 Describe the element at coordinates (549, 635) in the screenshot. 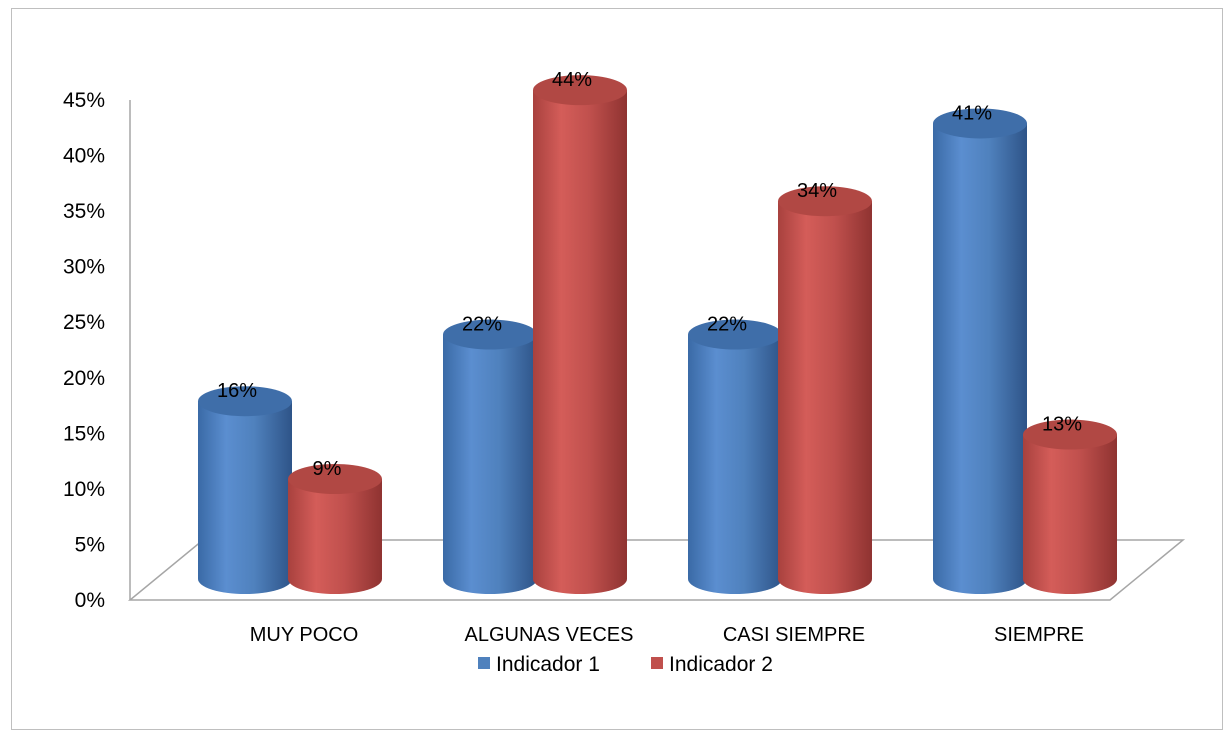

I see `x-category-label-algunas-veces: ALGUNAS VECES` at that location.